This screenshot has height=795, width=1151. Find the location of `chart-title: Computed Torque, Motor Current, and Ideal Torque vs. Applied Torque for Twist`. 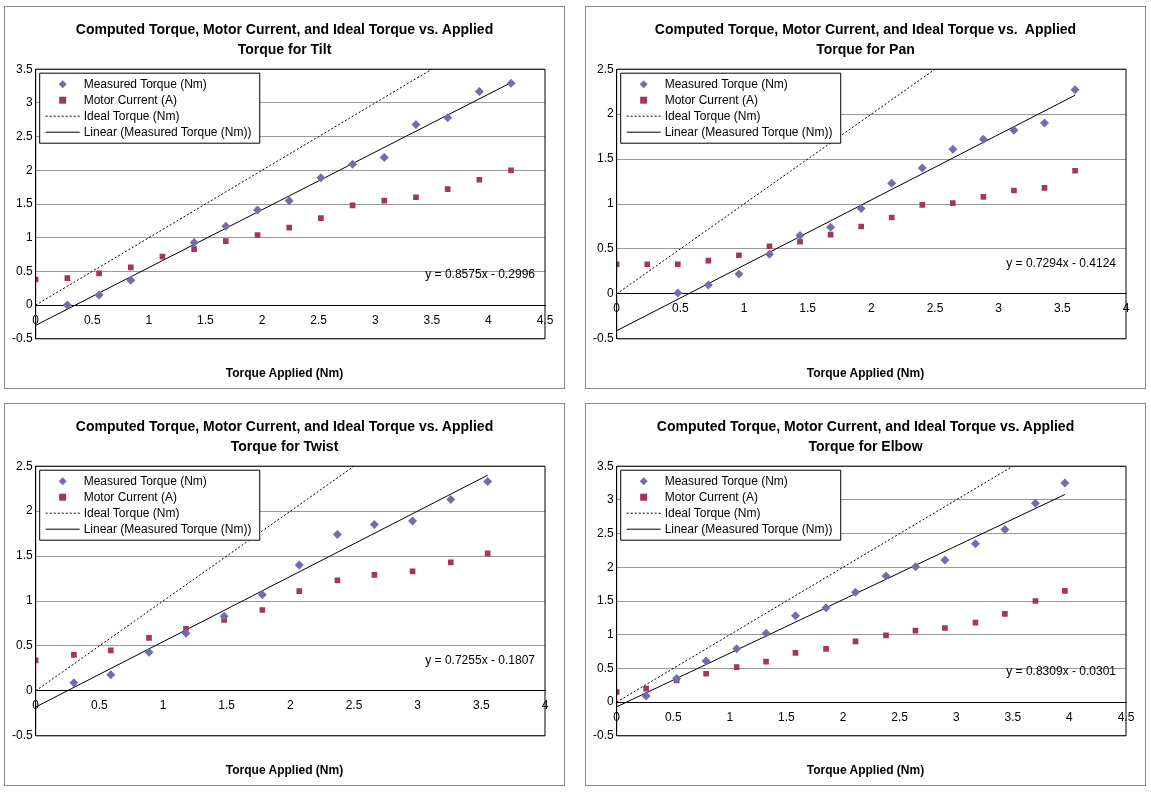

chart-title: Computed Torque, Motor Current, and Ideal Torque vs. Applied Torque for Twist is located at coordinates (284, 436).